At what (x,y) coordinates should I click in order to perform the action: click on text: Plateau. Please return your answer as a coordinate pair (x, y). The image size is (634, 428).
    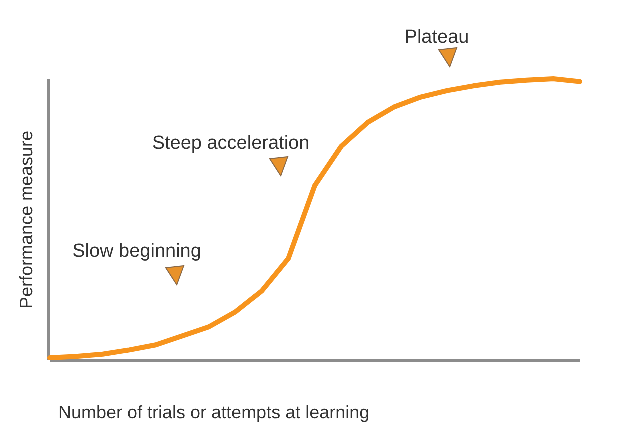
    Looking at the image, I should click on (437, 37).